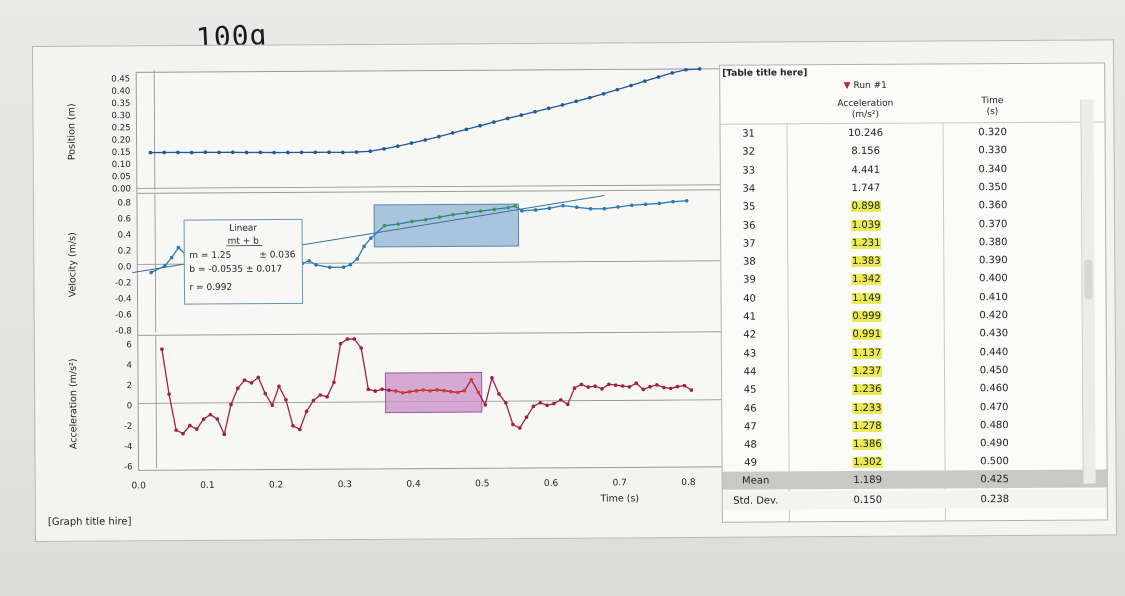 The image size is (1125, 596). I want to click on time-cell: 0.430, so click(994, 334).